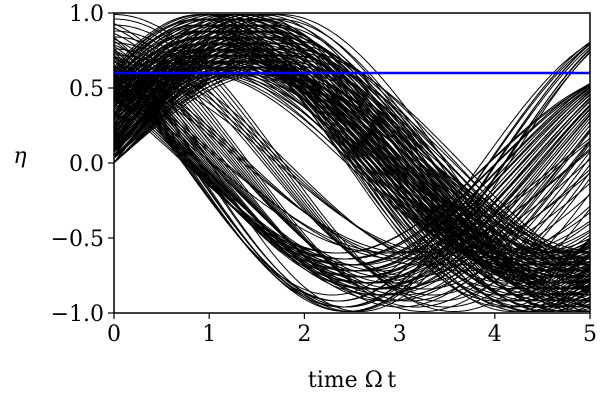 Image resolution: width=600 pixels, height=400 pixels. What do you see at coordinates (19, 156) in the screenshot?
I see `y-axis-label: η` at bounding box center [19, 156].